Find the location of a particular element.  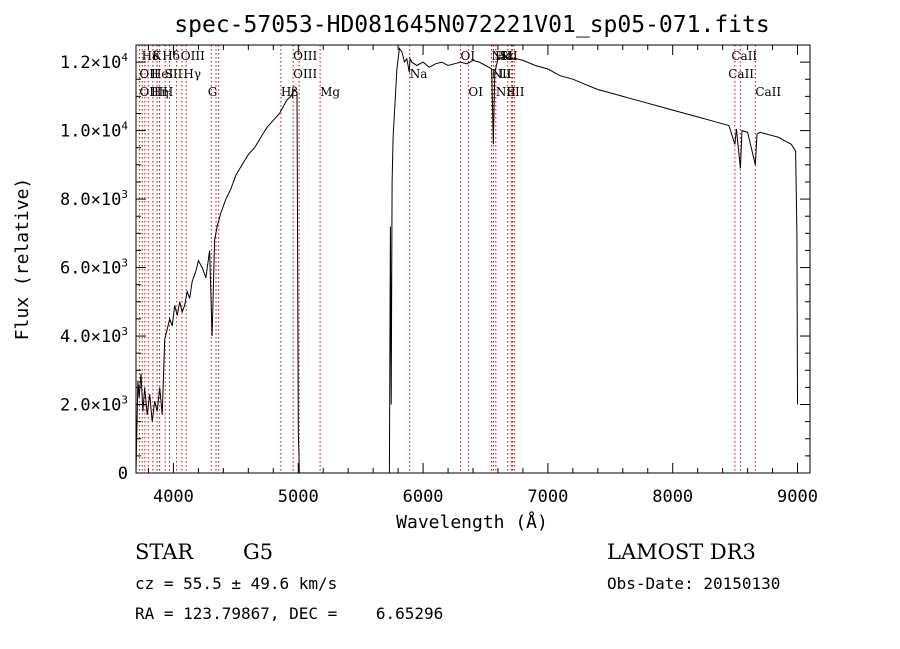

line-label: Hα is located at coordinates (504, 56).